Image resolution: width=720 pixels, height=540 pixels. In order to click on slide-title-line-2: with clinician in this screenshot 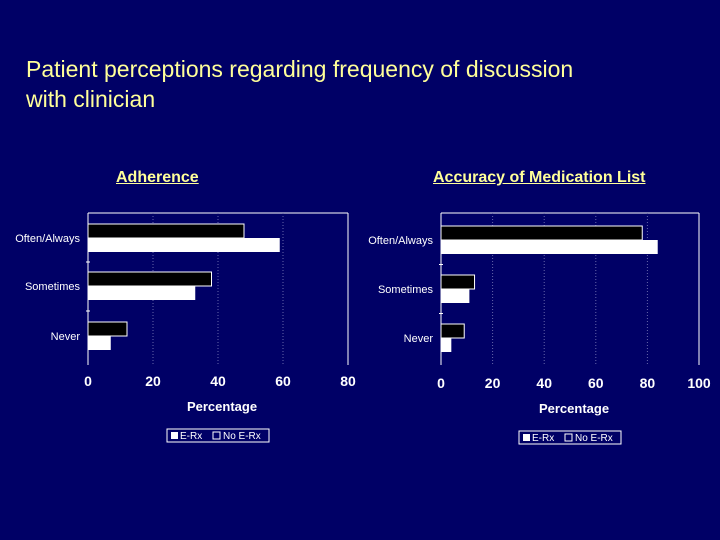, I will do `click(91, 99)`.